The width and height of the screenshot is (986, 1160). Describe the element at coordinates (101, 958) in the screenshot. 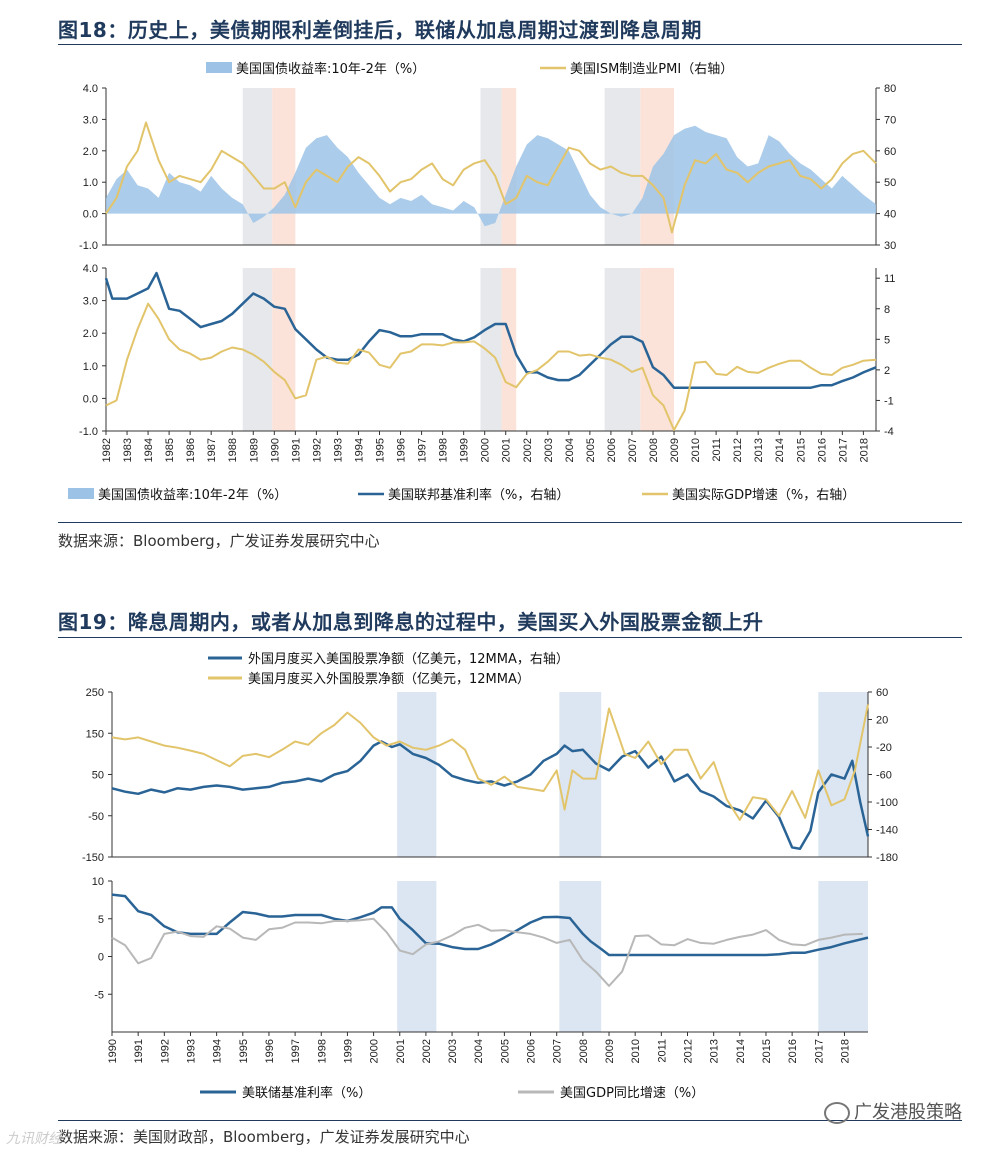

I see `fig19-bottom-ytick-label: 0` at that location.